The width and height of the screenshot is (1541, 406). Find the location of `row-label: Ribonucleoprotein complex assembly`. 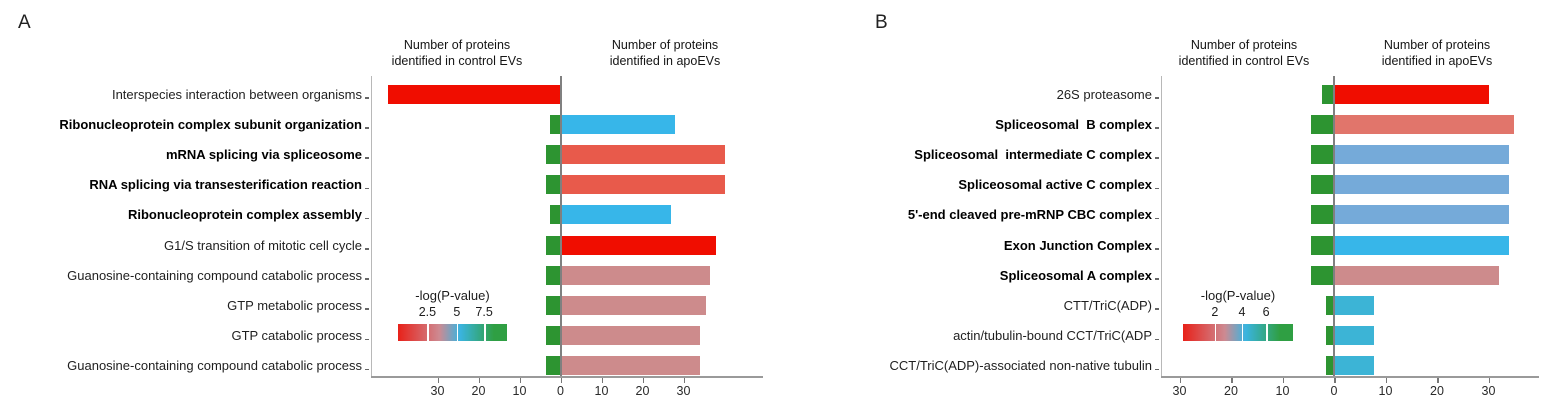

row-label: Ribonucleoprotein complex assembly is located at coordinates (244, 215).